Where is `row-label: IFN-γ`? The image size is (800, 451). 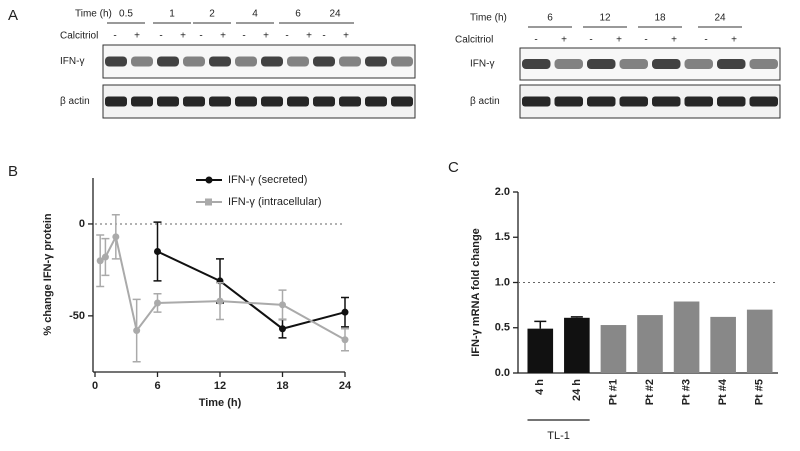 row-label: IFN-γ is located at coordinates (72, 61).